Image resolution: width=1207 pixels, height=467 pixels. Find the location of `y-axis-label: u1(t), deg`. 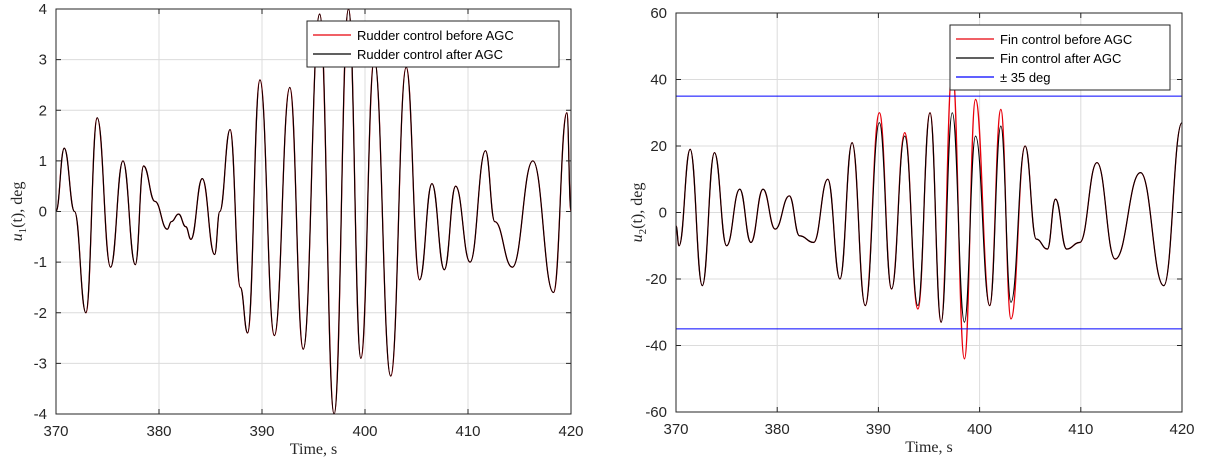

y-axis-label: u1(t), deg is located at coordinates (19, 212).